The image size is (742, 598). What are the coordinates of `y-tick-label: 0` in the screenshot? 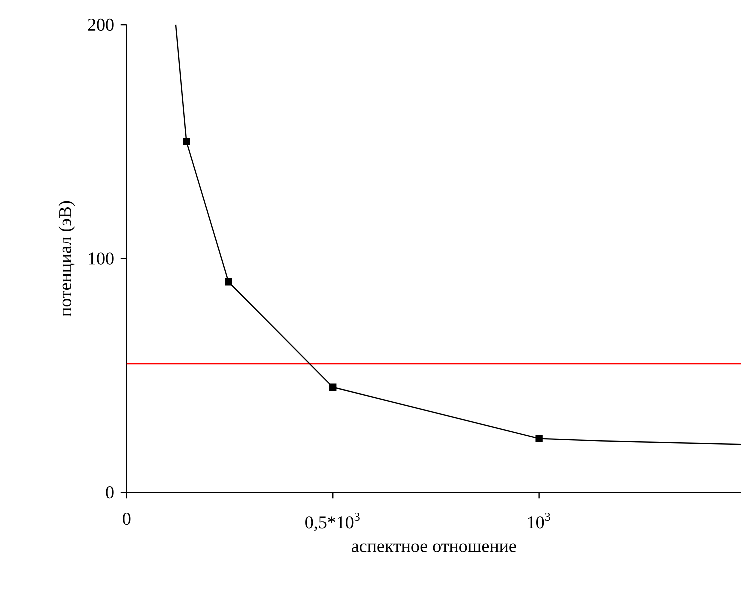 It's located at (110, 492).